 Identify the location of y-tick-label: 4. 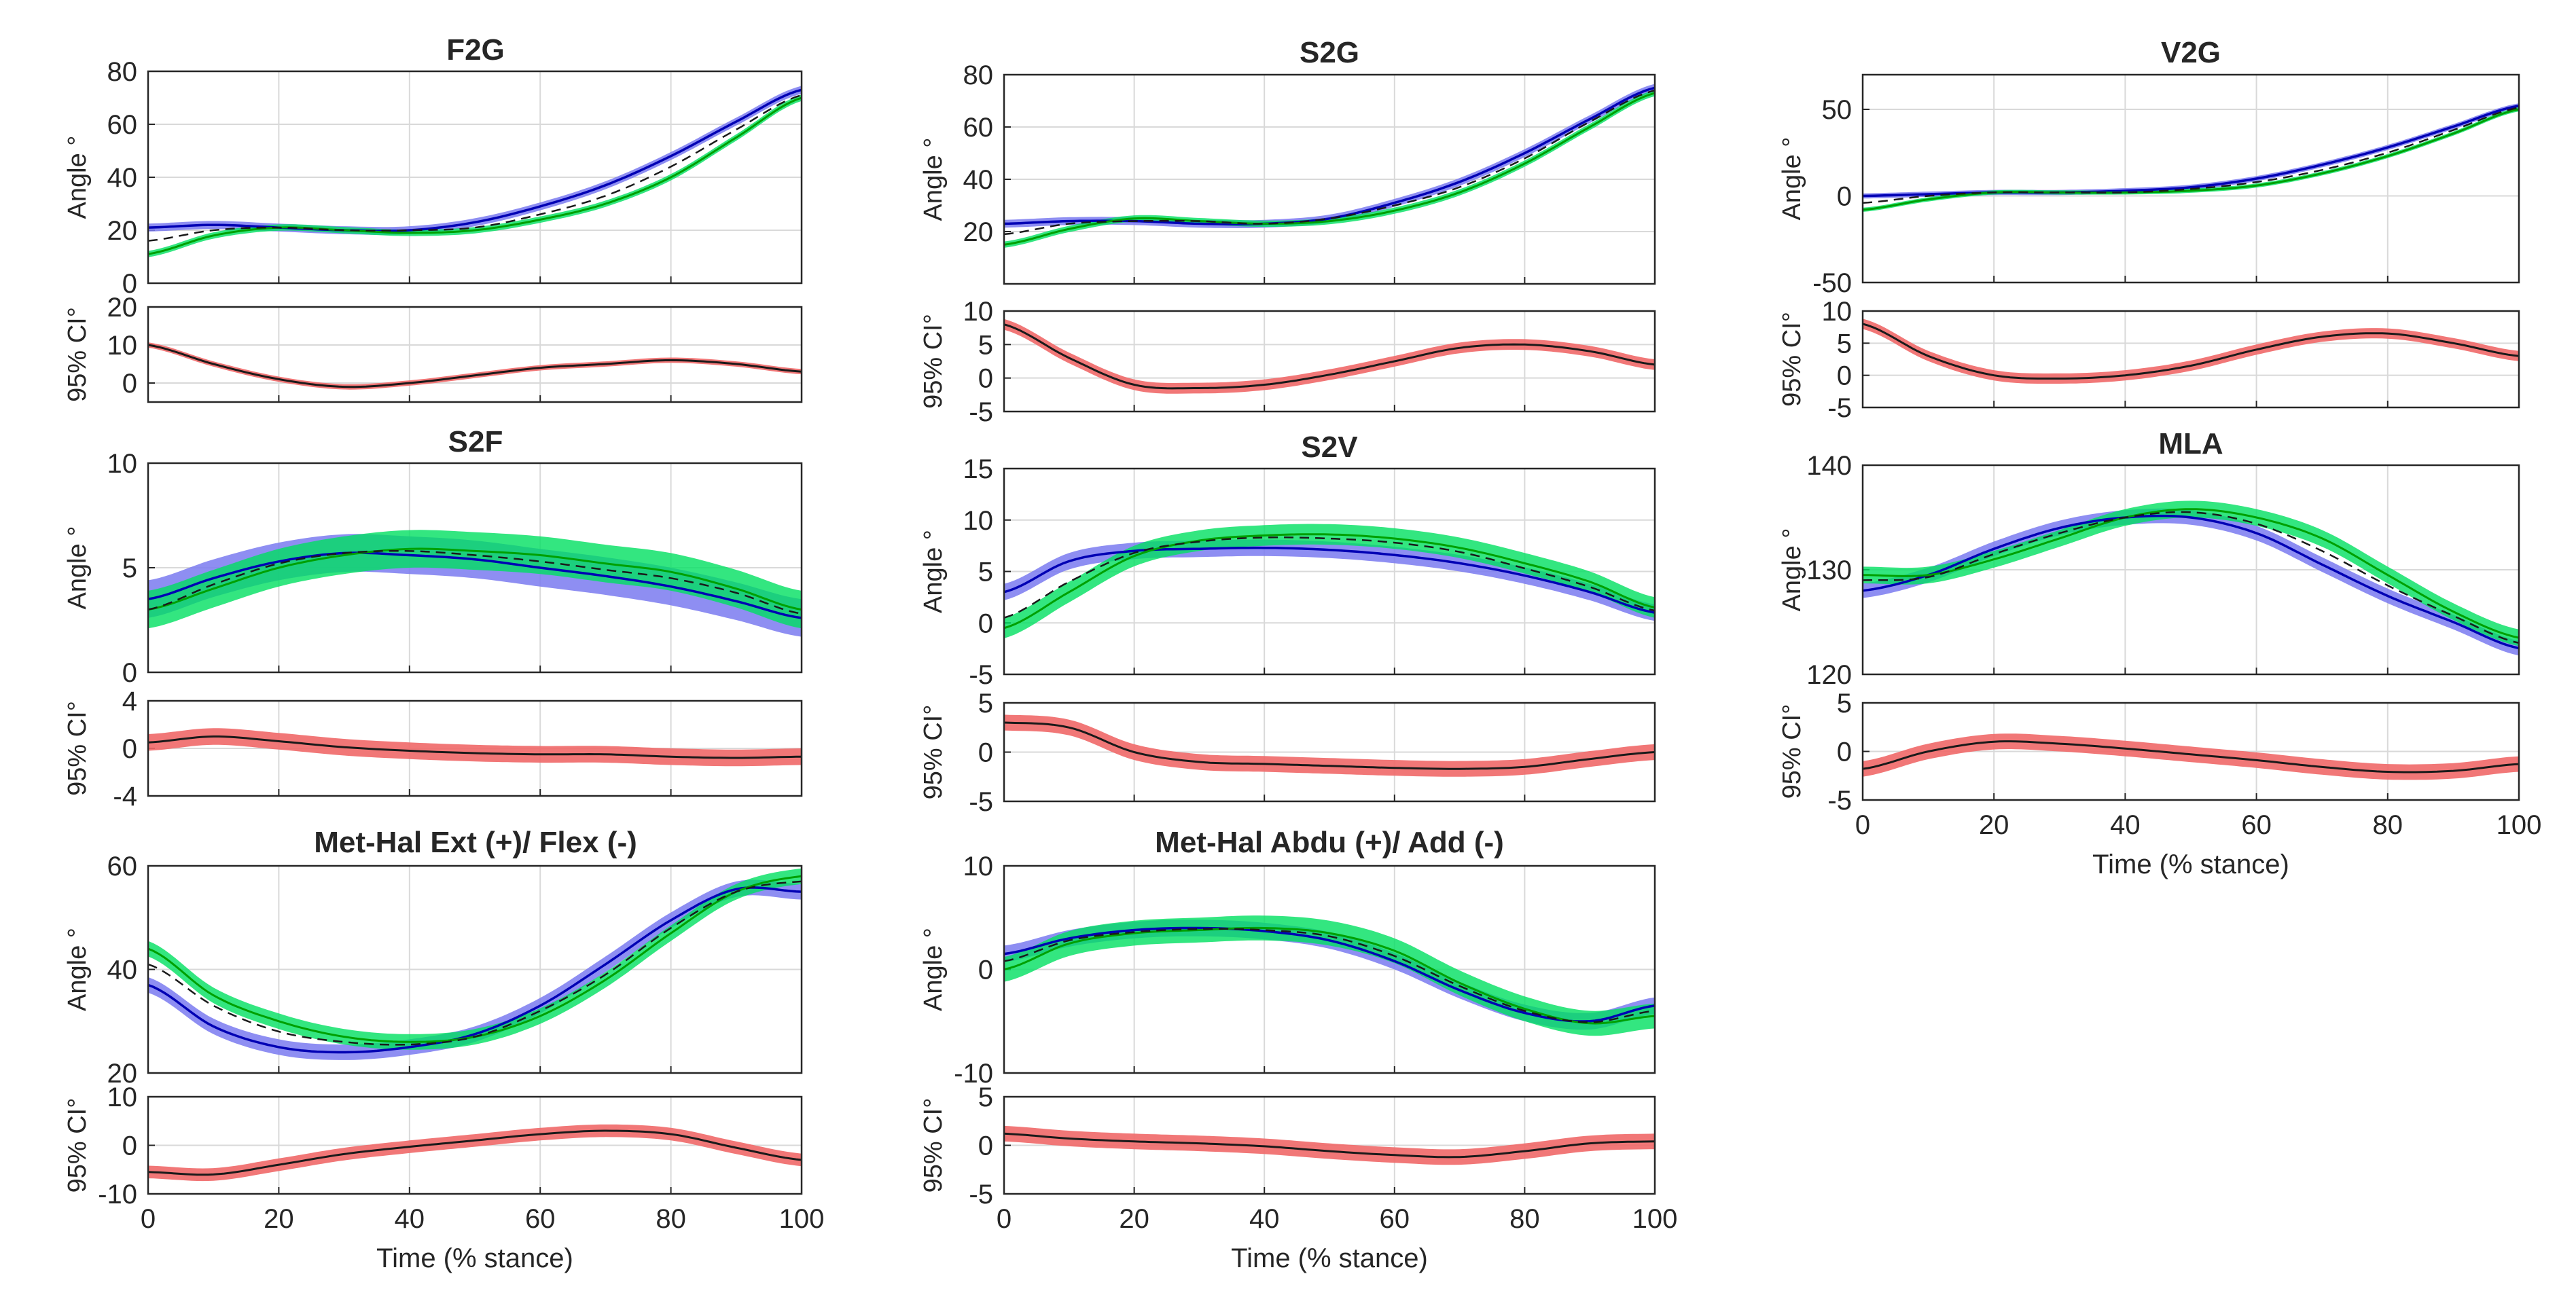
(129, 702).